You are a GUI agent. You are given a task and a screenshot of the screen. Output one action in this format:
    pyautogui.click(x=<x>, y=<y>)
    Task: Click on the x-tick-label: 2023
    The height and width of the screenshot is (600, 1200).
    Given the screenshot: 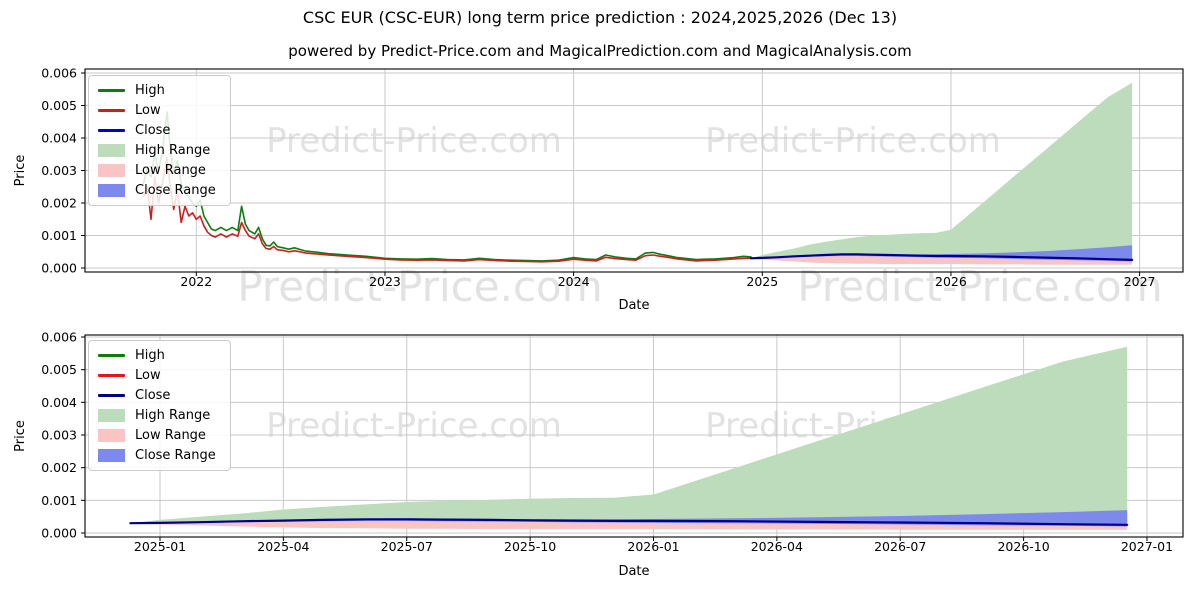 What is the action you would take?
    pyautogui.click(x=385, y=281)
    